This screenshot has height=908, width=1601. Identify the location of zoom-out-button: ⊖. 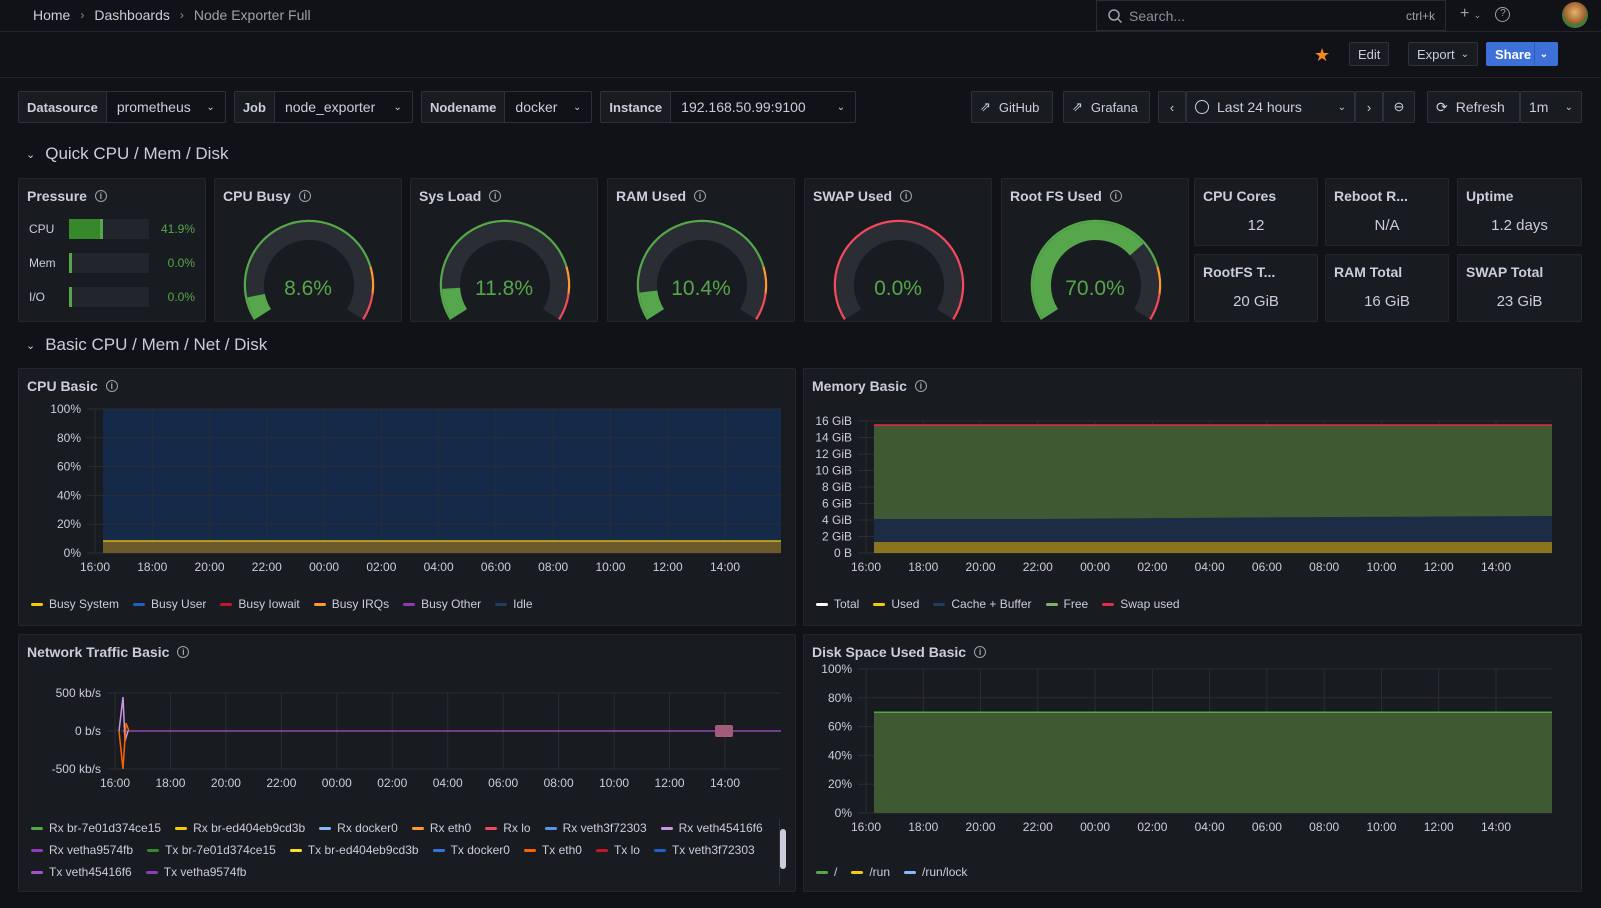
(1399, 107).